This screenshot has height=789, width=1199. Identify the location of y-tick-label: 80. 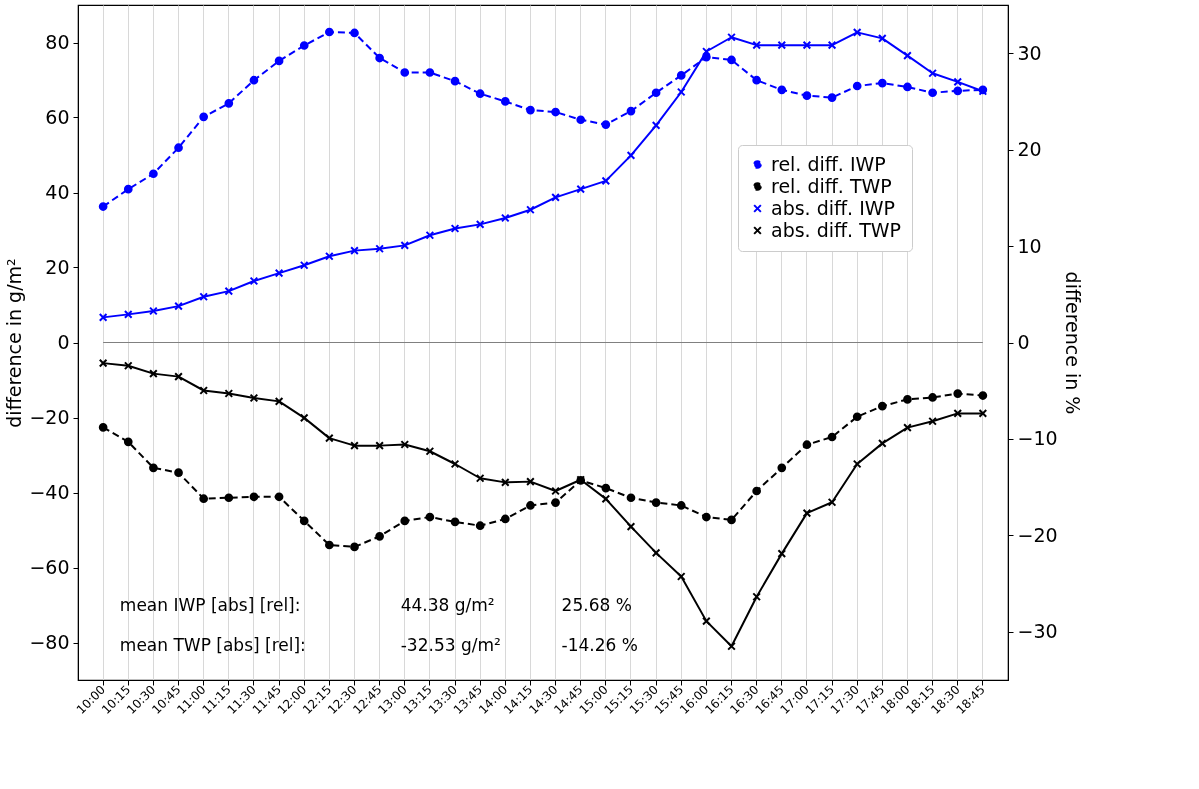
(57, 42).